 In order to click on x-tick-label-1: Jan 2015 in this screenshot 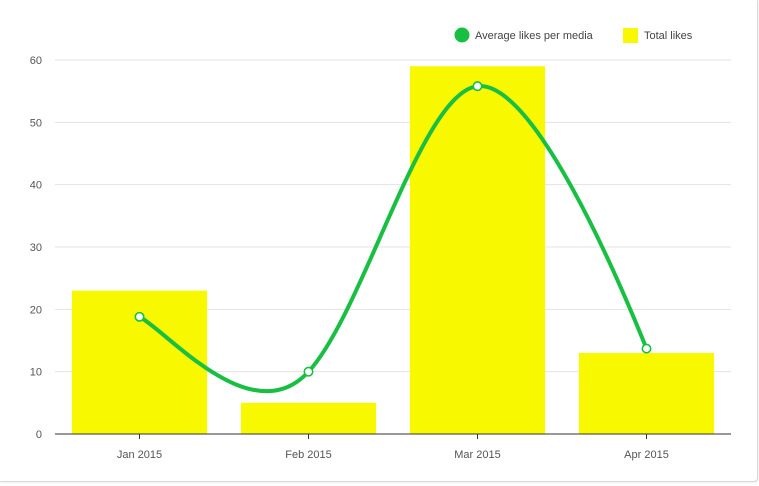, I will do `click(139, 455)`.